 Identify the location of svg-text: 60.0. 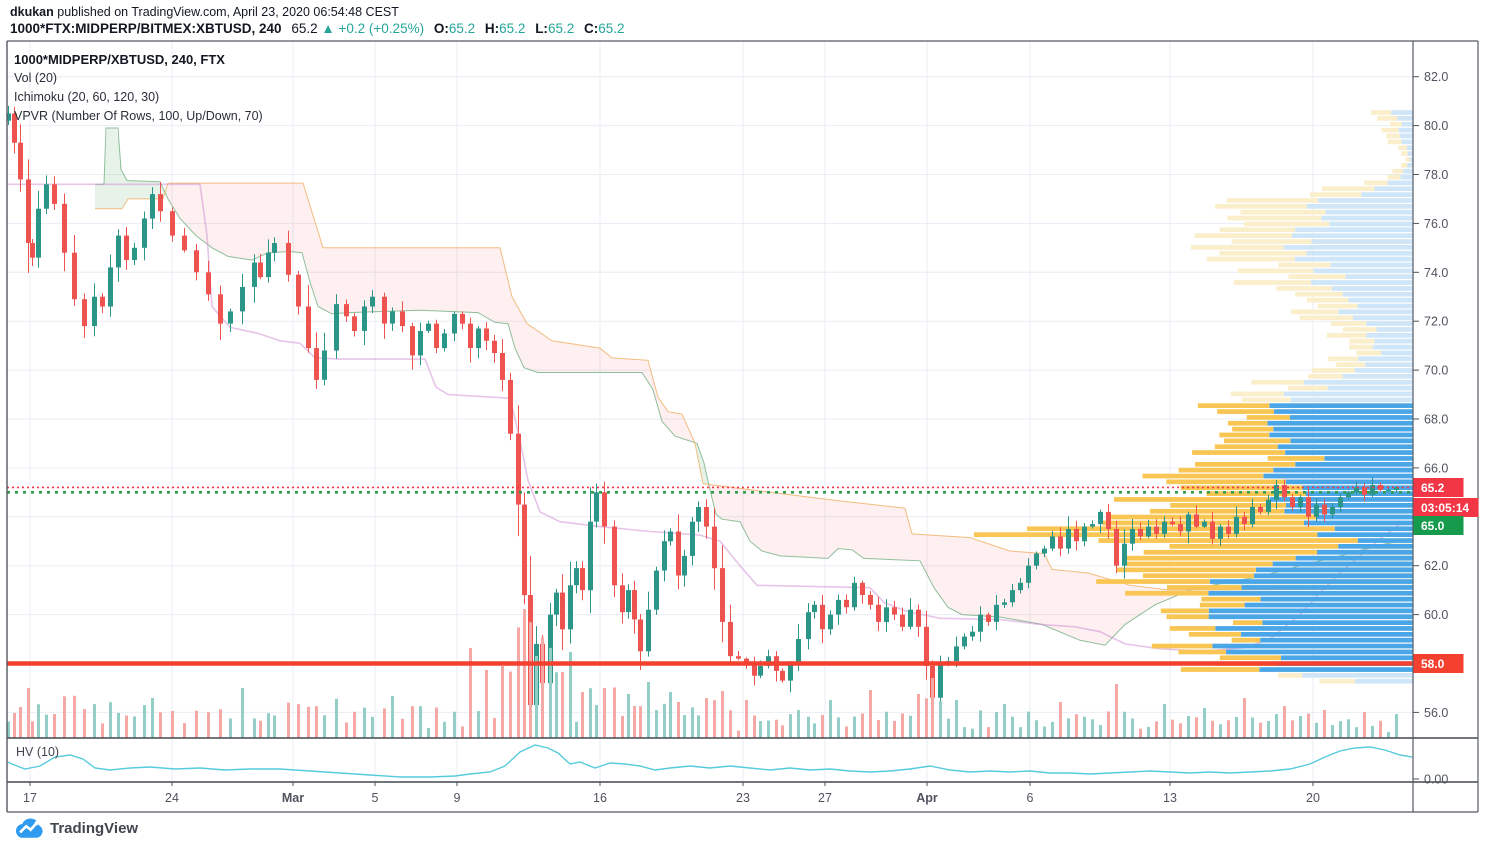
(1436, 615).